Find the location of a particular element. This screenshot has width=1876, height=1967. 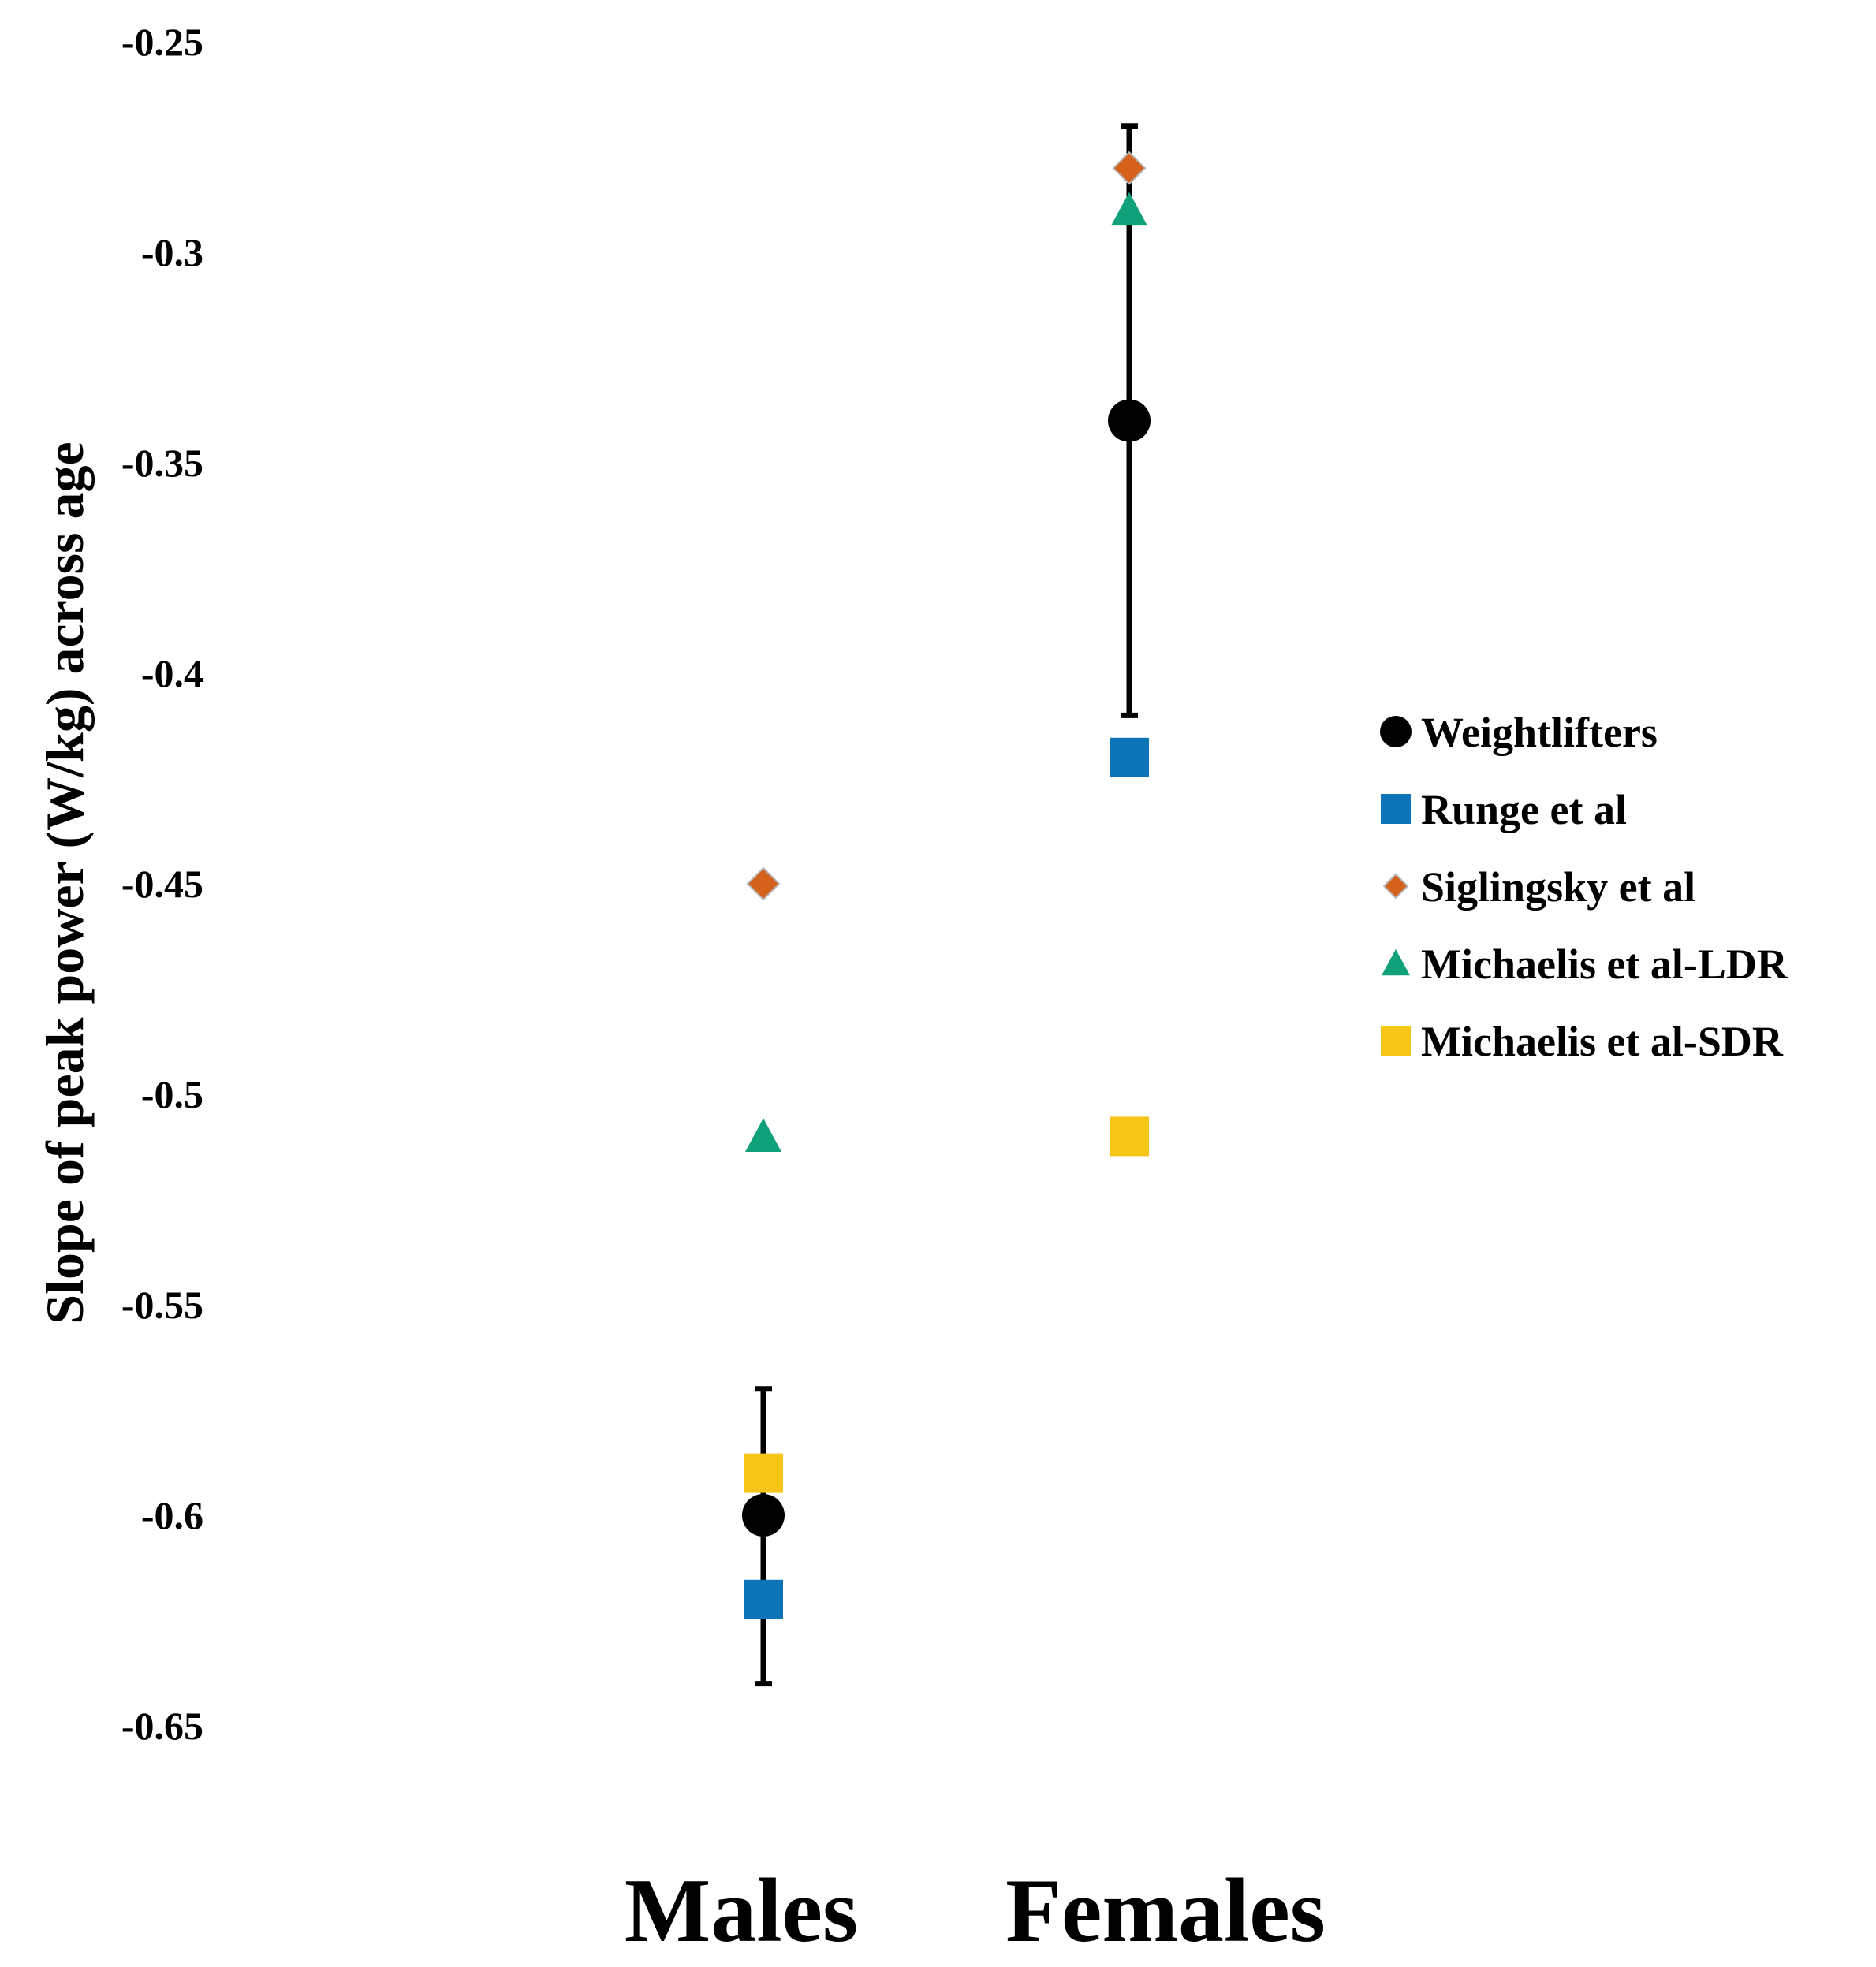

y-tick-label: -0.6 is located at coordinates (172, 1515).